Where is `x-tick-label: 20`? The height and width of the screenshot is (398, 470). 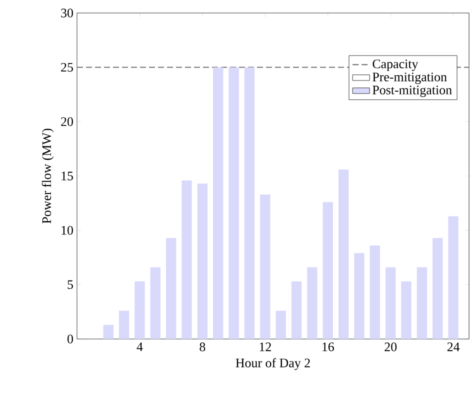
x-tick-label: 20 is located at coordinates (390, 347).